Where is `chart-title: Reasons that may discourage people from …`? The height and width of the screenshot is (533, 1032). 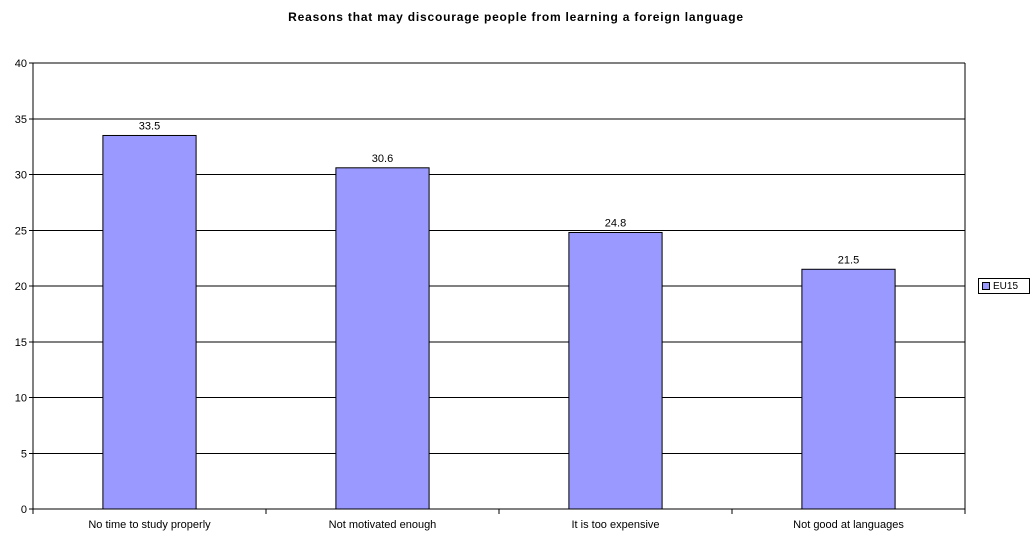 chart-title: Reasons that may discourage people from … is located at coordinates (516, 17).